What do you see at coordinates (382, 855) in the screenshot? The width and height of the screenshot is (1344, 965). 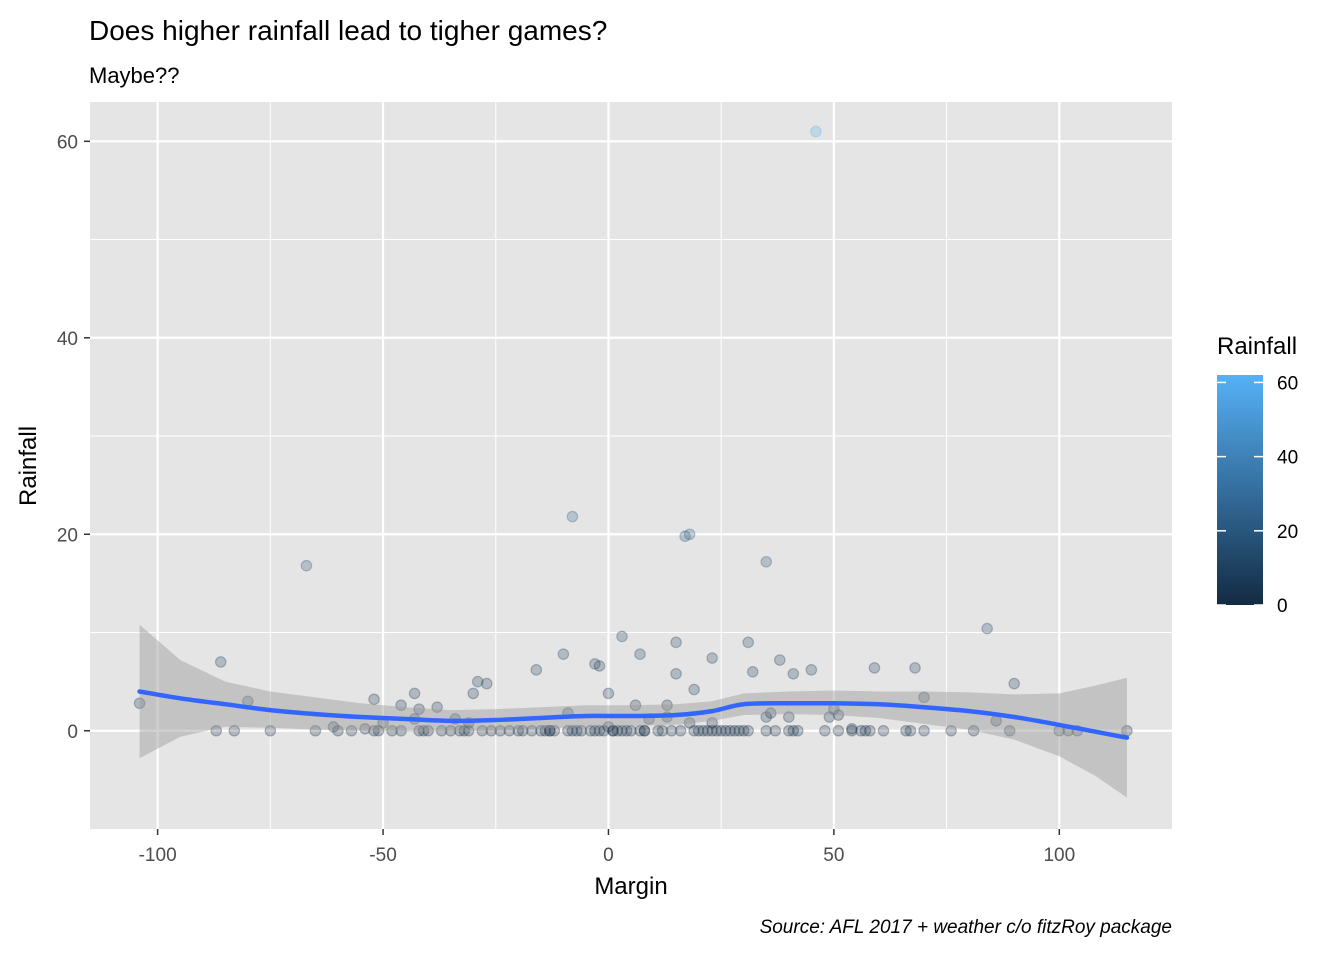 I see `x-tick-label: -50` at bounding box center [382, 855].